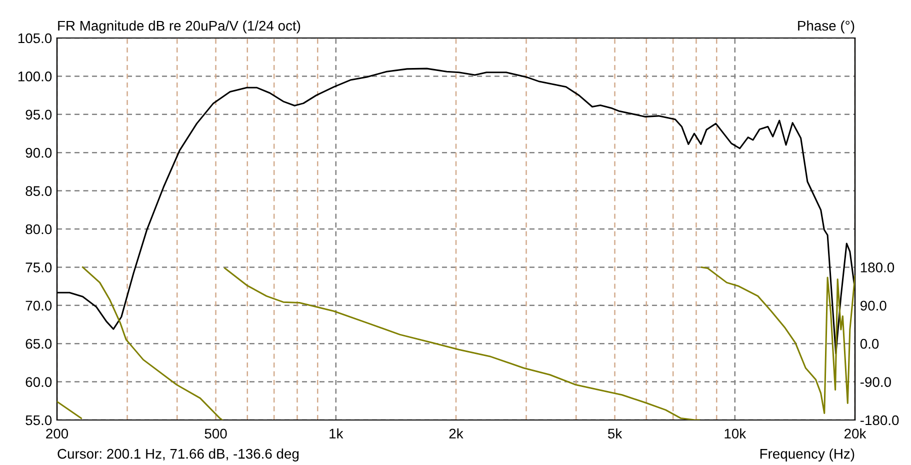 Image resolution: width=911 pixels, height=465 pixels. I want to click on y-tick-label: 60.0, so click(39, 382).